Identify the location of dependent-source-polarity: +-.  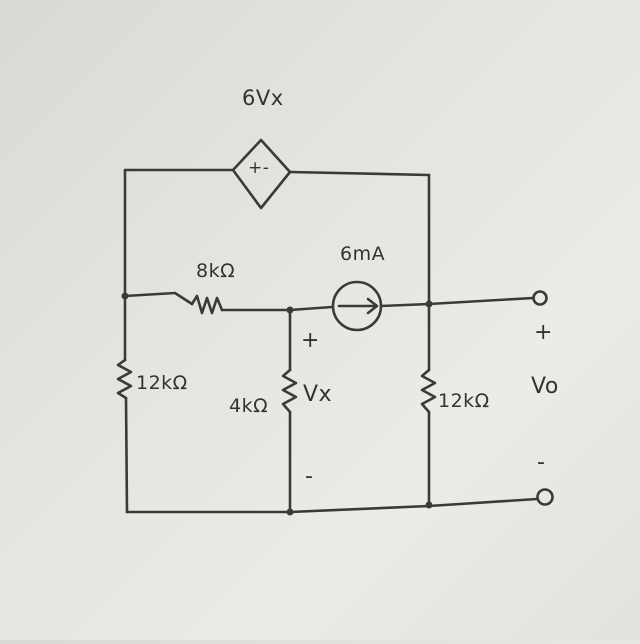
(259, 168).